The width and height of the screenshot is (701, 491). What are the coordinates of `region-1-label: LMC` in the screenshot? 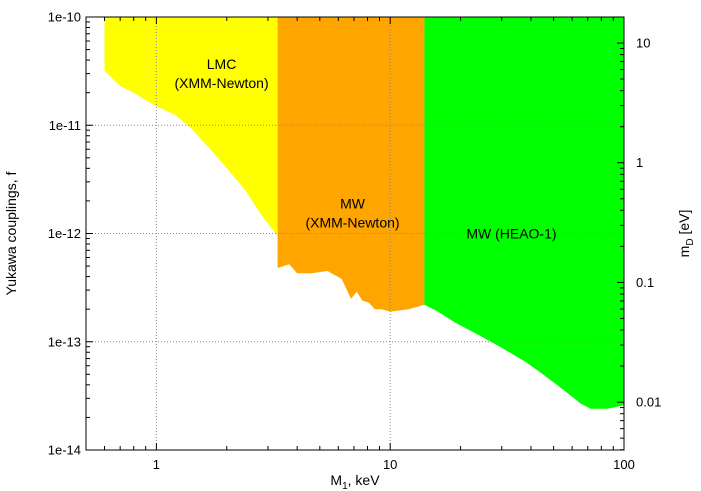 It's located at (222, 64).